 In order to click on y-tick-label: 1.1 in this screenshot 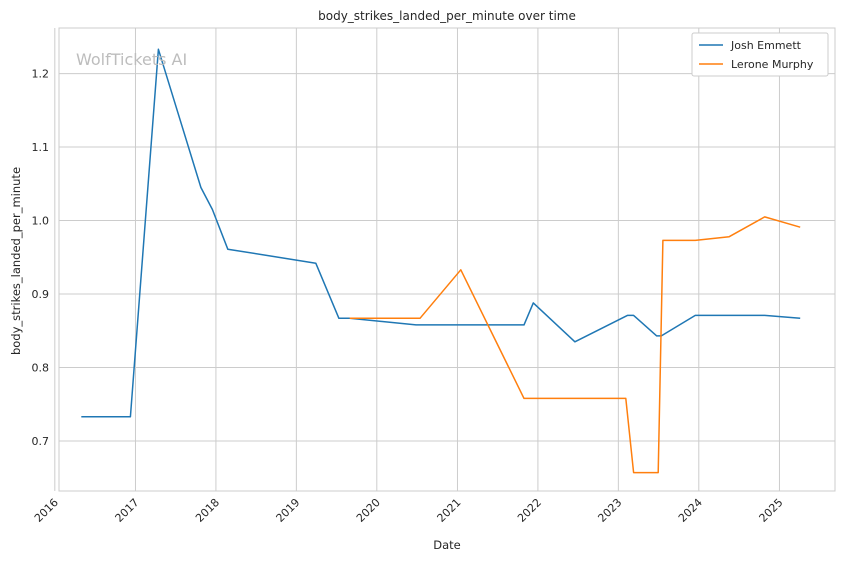, I will do `click(41, 147)`.